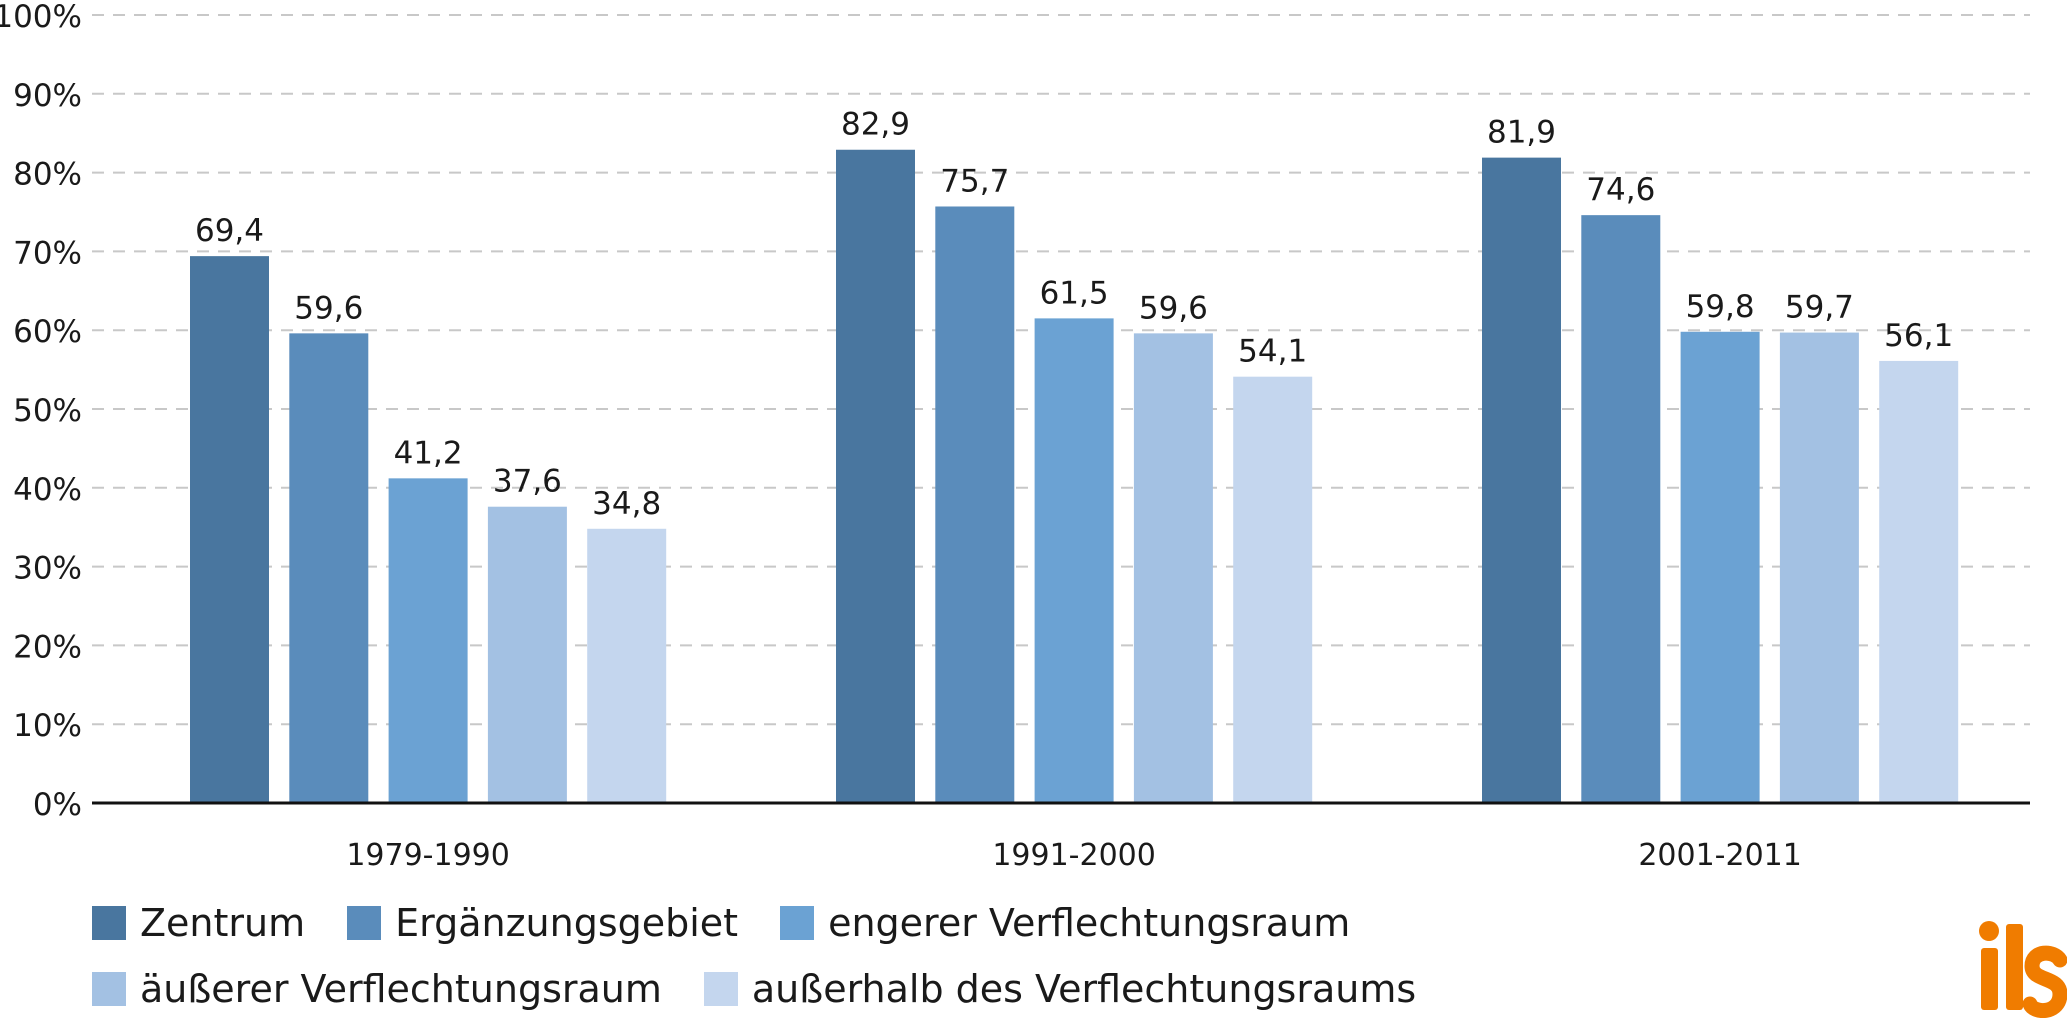 This screenshot has width=2067, height=1018. Describe the element at coordinates (47, 332) in the screenshot. I see `y-tick-label: 60%` at that location.